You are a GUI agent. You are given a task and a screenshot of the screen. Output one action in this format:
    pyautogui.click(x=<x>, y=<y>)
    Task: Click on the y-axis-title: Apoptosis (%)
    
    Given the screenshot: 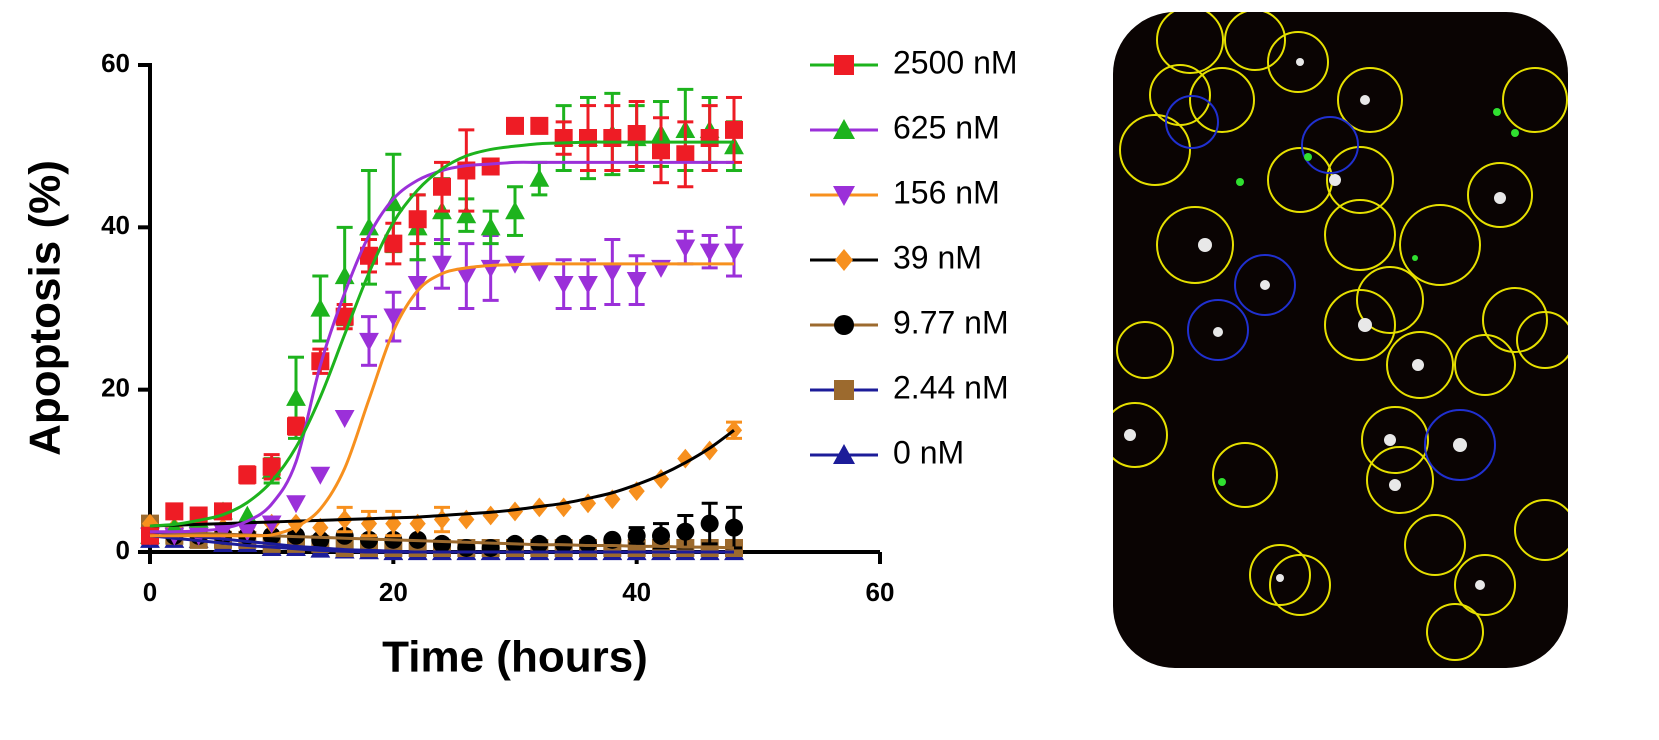 What is the action you would take?
    pyautogui.click(x=45, y=308)
    